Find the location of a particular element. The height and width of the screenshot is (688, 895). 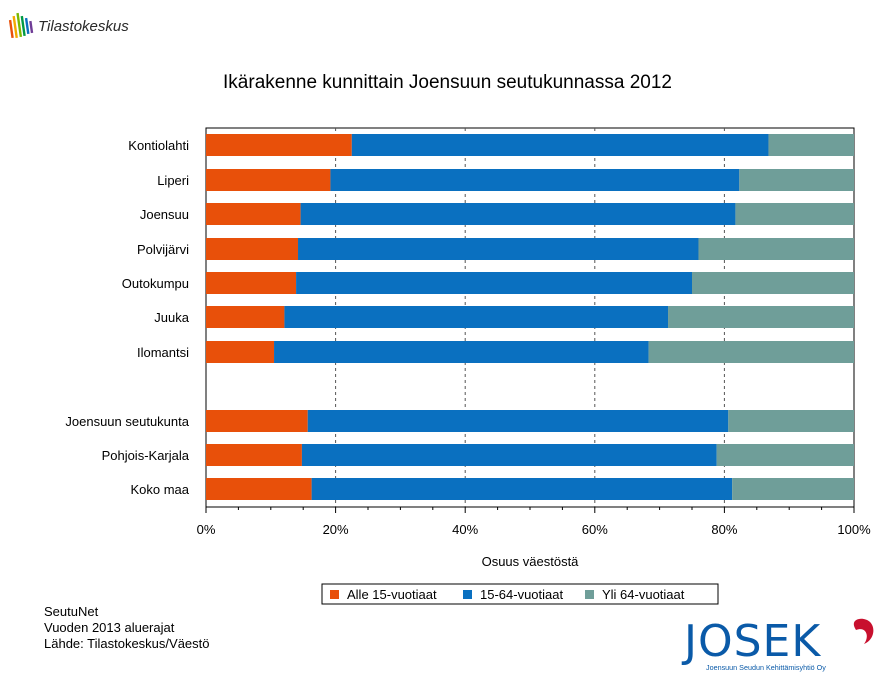

category-label: Liperi is located at coordinates (173, 180).